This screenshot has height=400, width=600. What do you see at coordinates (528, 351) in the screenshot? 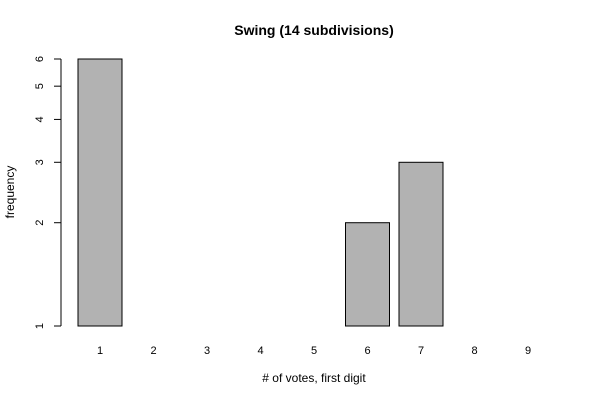
I see `x-tick-label-9: 9` at bounding box center [528, 351].